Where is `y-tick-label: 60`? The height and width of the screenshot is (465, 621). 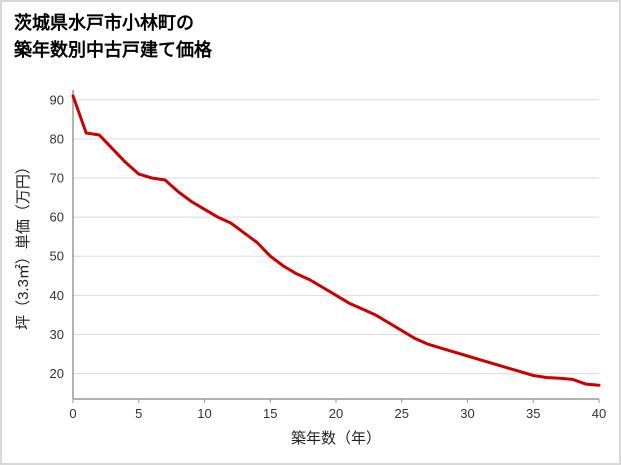 y-tick-label: 60 is located at coordinates (57, 217).